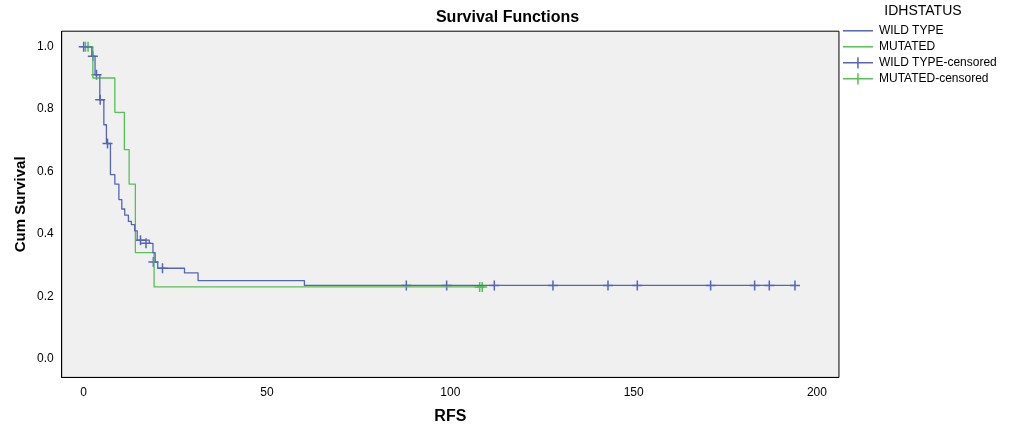 This screenshot has height=432, width=1011. I want to click on chart-title: Survival Functions, so click(507, 17).